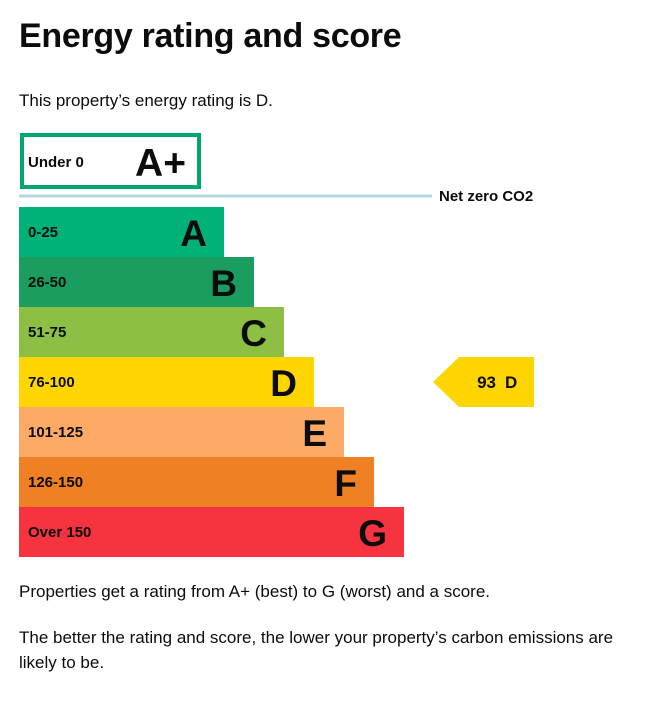 This screenshot has height=702, width=649. Describe the element at coordinates (160, 163) in the screenshot. I see `band-aplus-letter: A+` at that location.